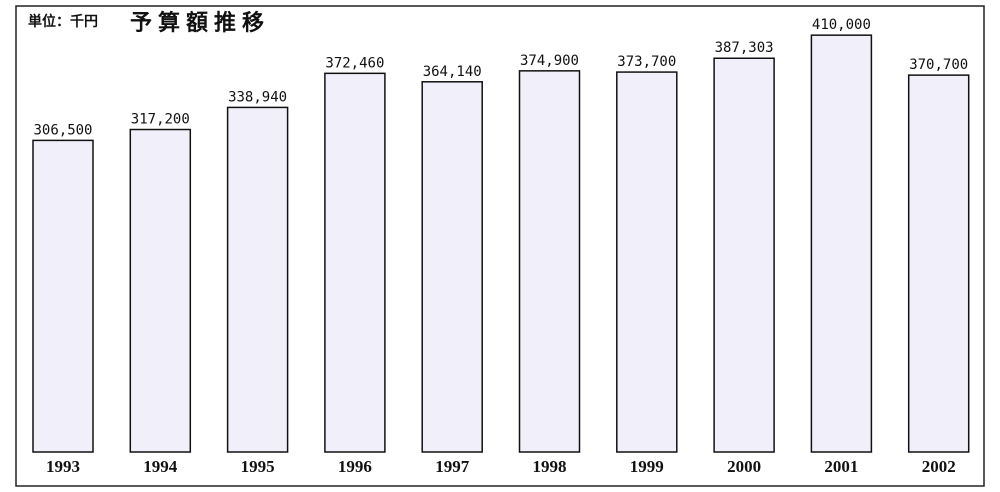 The width and height of the screenshot is (1000, 492). Describe the element at coordinates (355, 466) in the screenshot. I see `x-tick-label: 1996` at that location.